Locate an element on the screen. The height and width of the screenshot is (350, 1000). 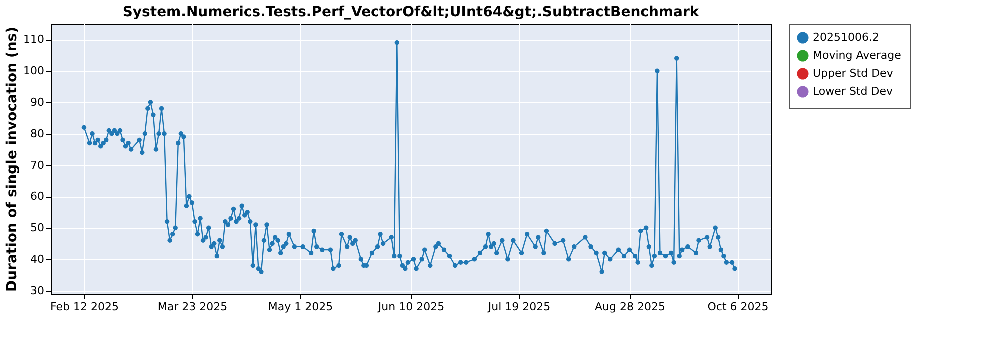
x-tick-label: May 1 2025 is located at coordinates (301, 307).